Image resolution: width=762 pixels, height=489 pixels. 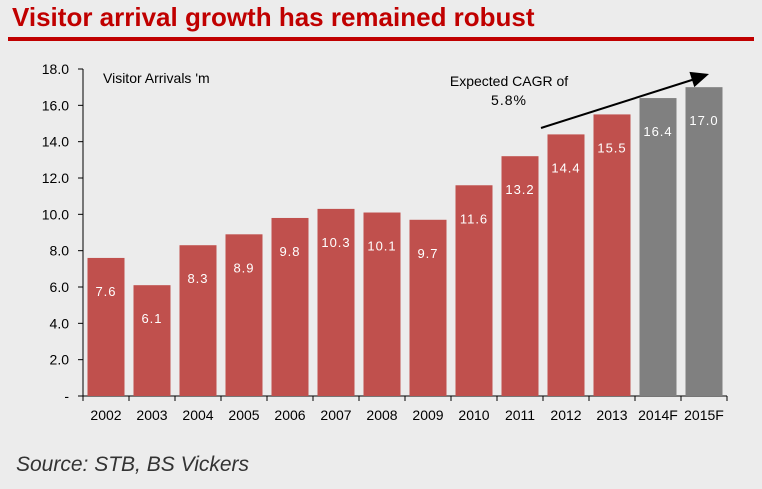 I want to click on cagr-arrowhead-icon, so click(x=699, y=79).